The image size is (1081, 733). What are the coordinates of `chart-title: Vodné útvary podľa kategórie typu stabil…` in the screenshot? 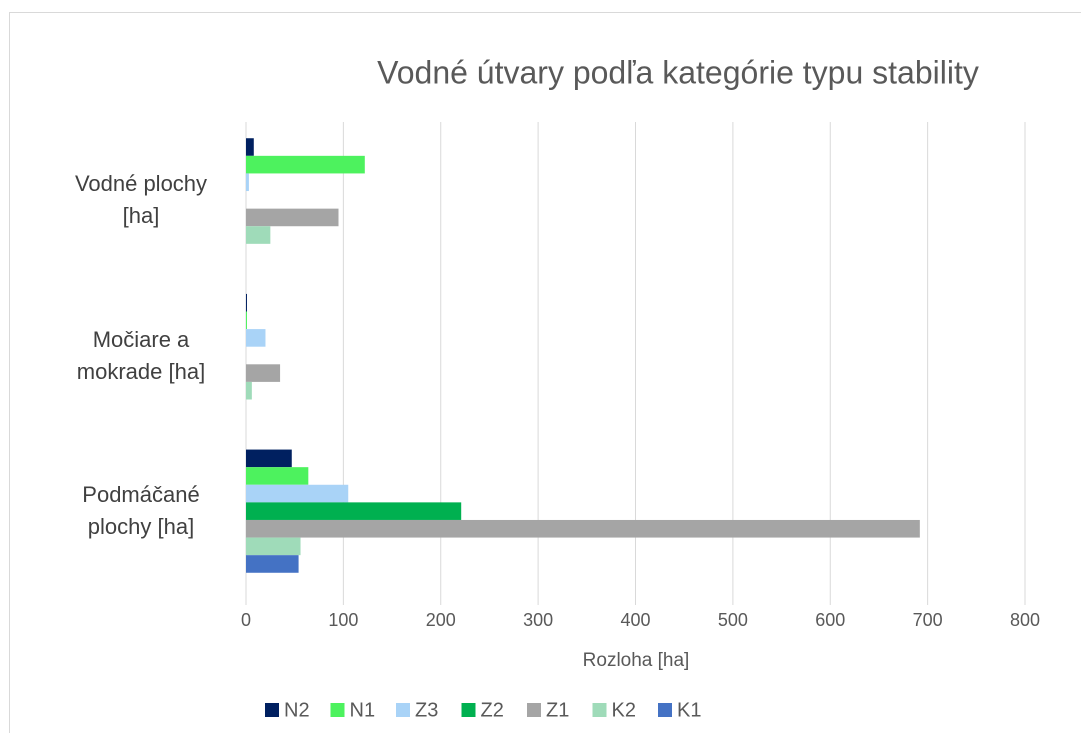 It's located at (678, 72).